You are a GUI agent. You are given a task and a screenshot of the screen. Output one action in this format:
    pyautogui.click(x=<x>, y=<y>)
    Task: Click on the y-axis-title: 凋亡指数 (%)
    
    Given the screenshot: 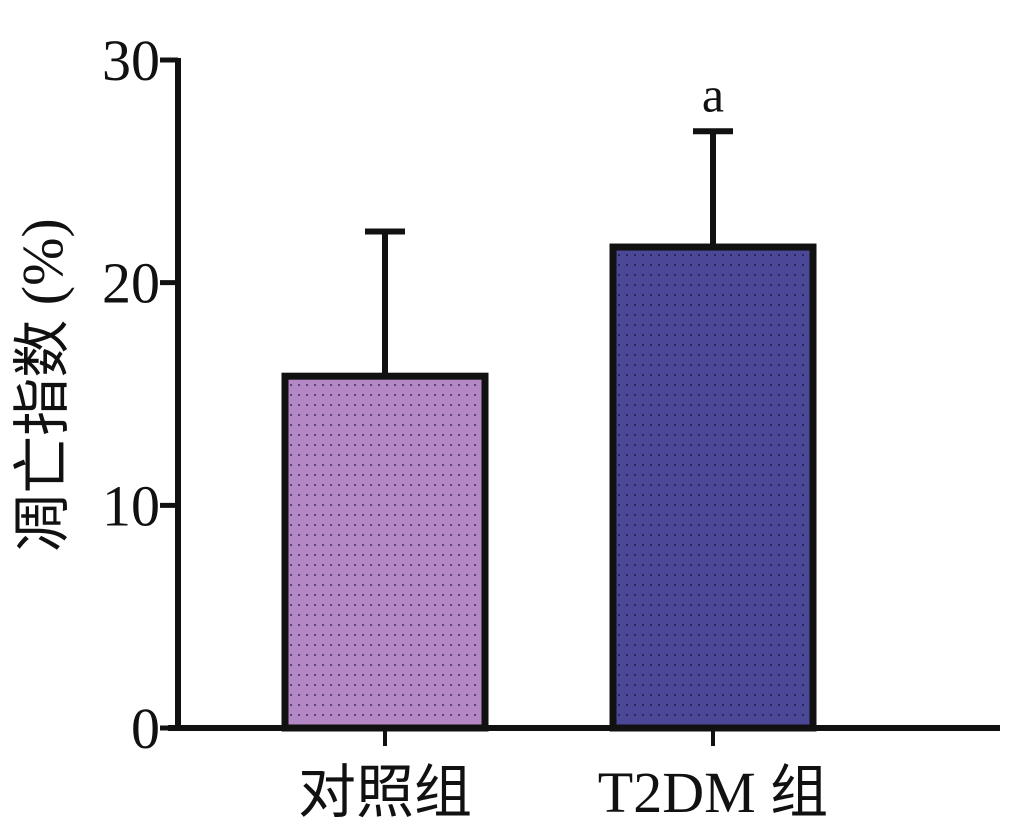 What is the action you would take?
    pyautogui.click(x=42, y=384)
    